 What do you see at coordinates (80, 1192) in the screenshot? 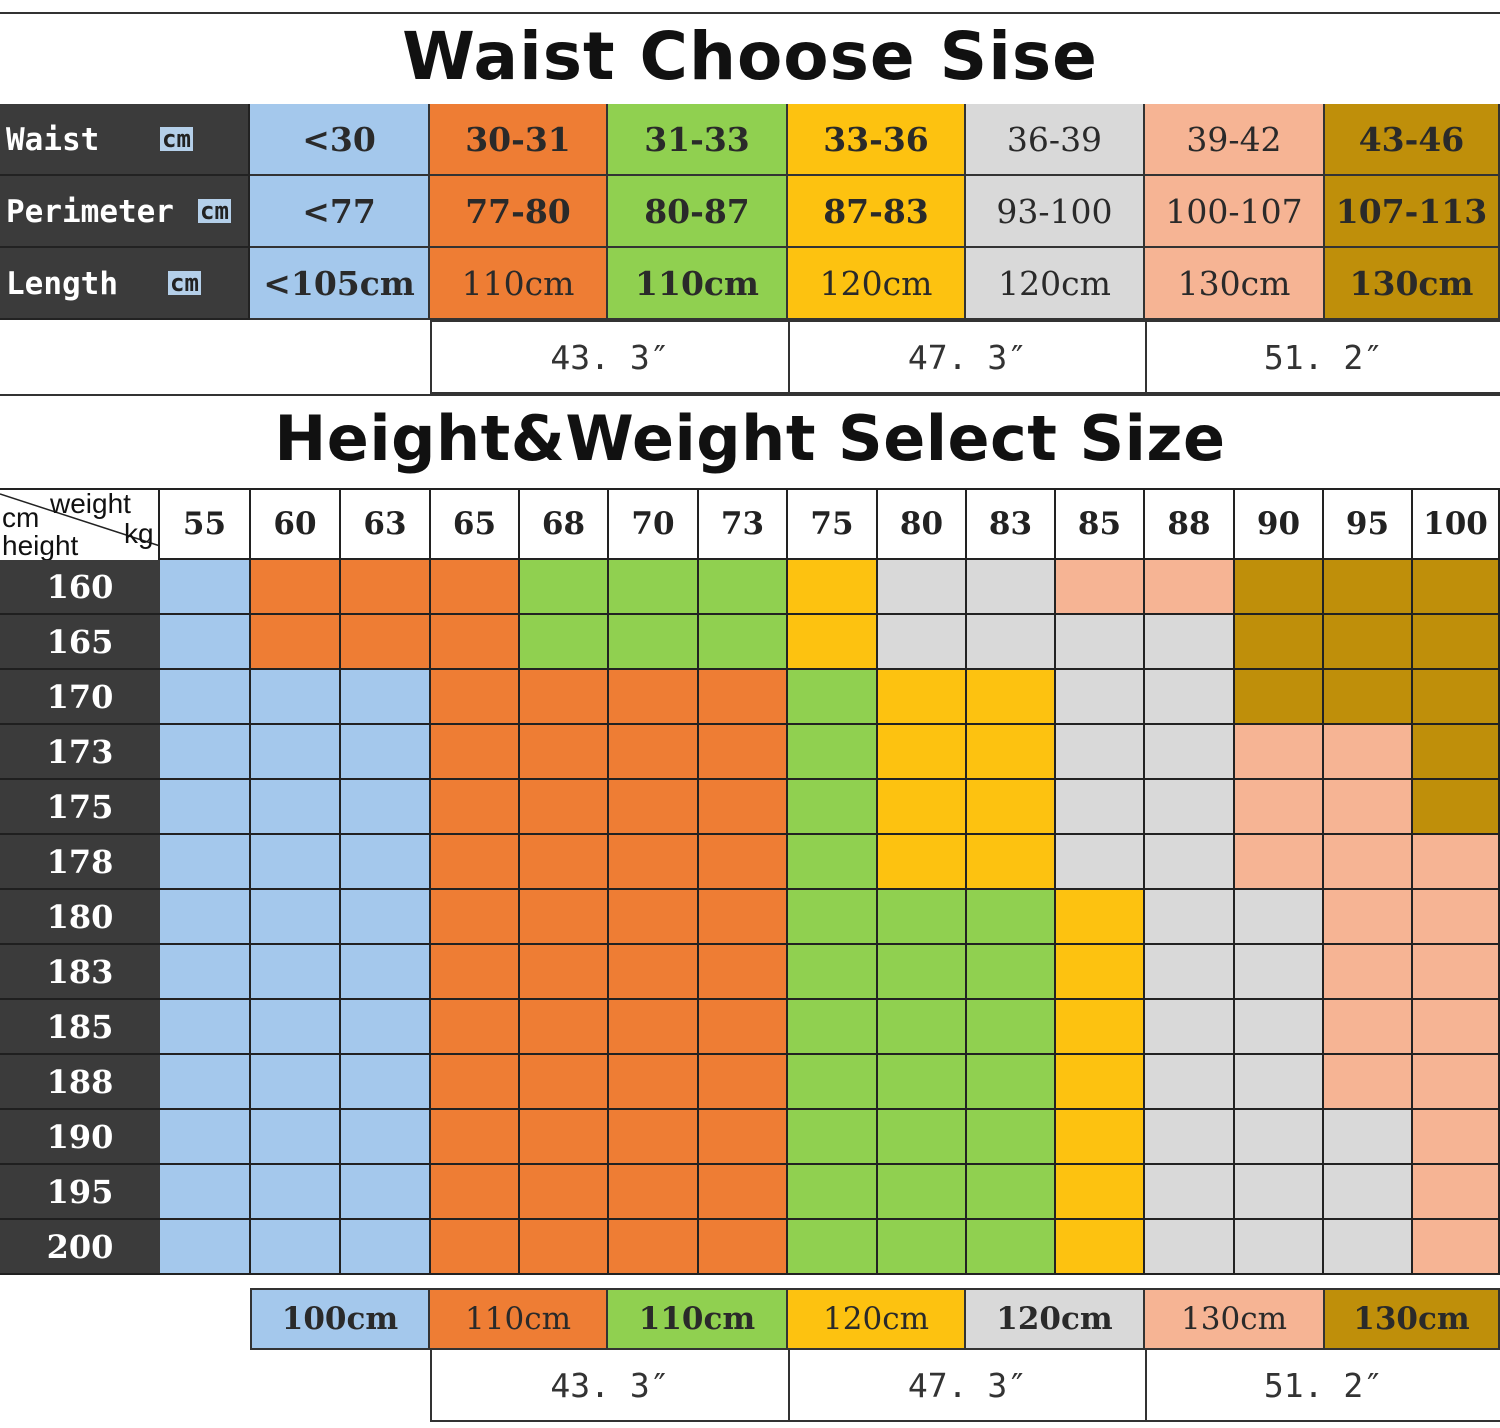
I see `height-row-label: 195` at bounding box center [80, 1192].